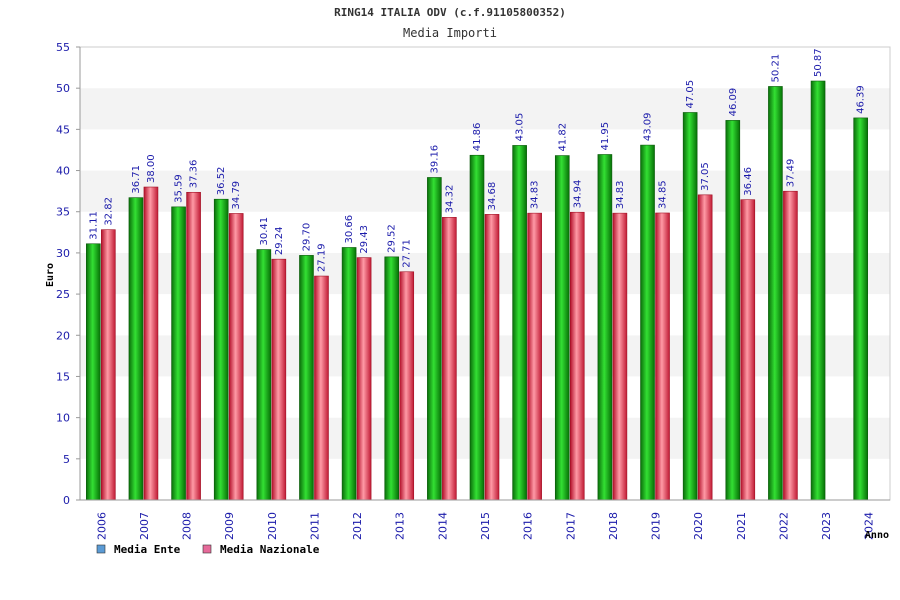 This screenshot has height=600, width=900. I want to click on x-tick-label: 2009, so click(229, 526).